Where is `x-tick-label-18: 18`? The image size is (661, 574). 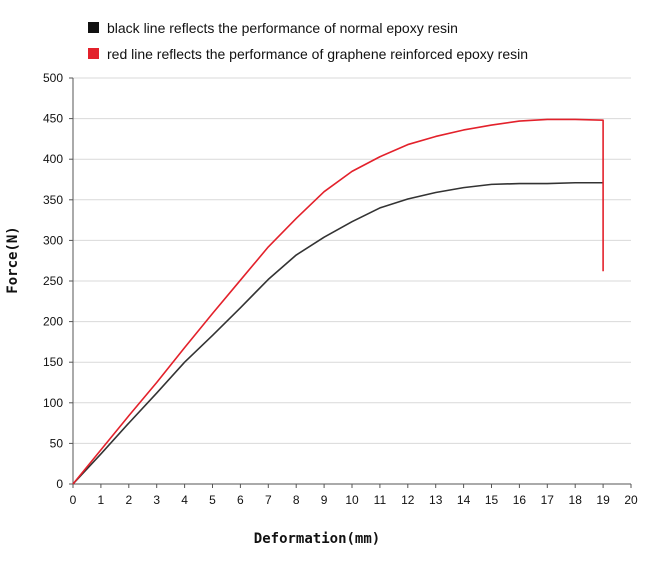
x-tick-label-18: 18 is located at coordinates (576, 500).